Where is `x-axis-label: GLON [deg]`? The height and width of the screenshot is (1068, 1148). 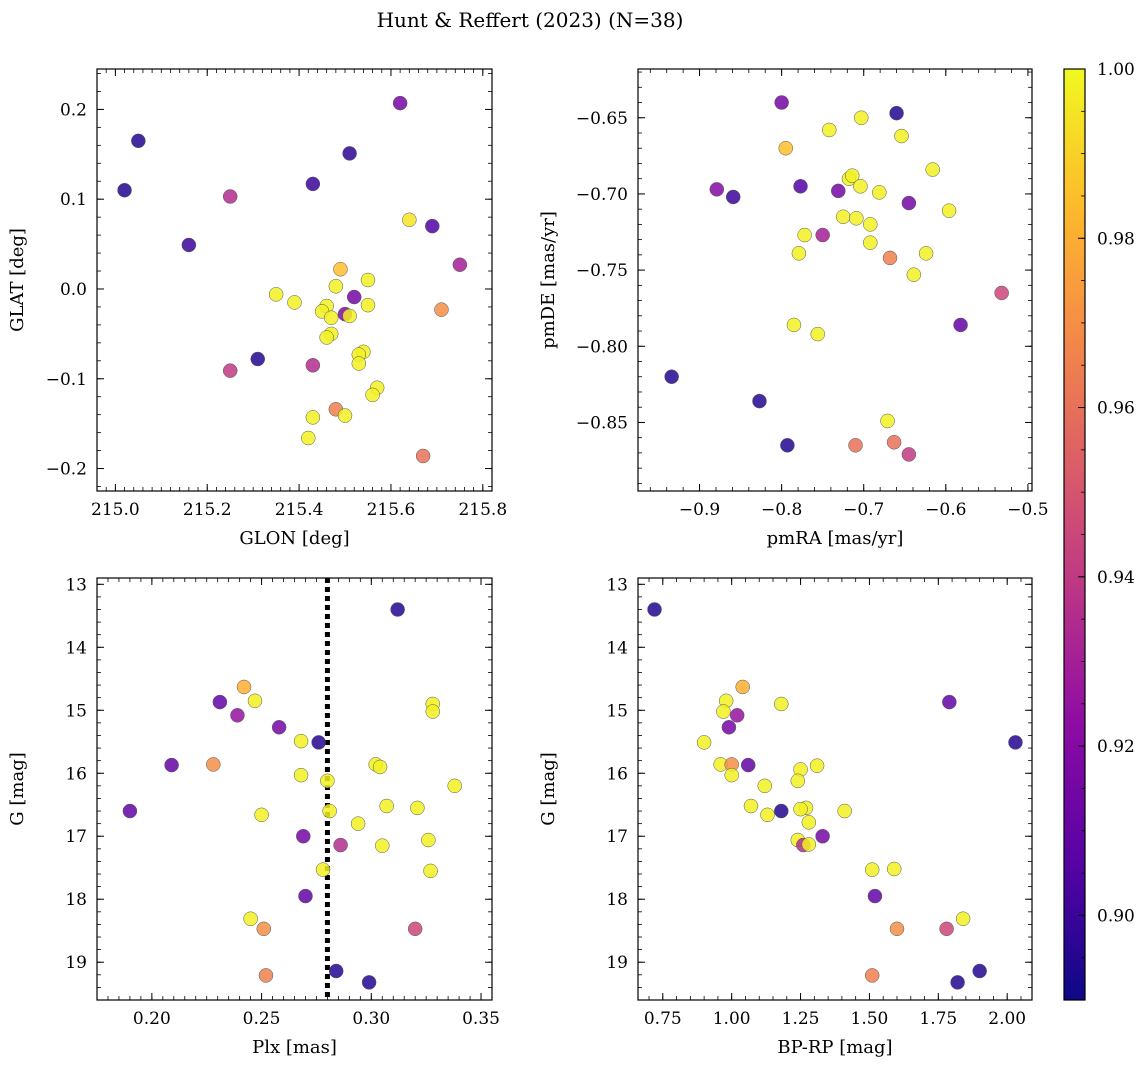
x-axis-label: GLON [deg] is located at coordinates (294, 538).